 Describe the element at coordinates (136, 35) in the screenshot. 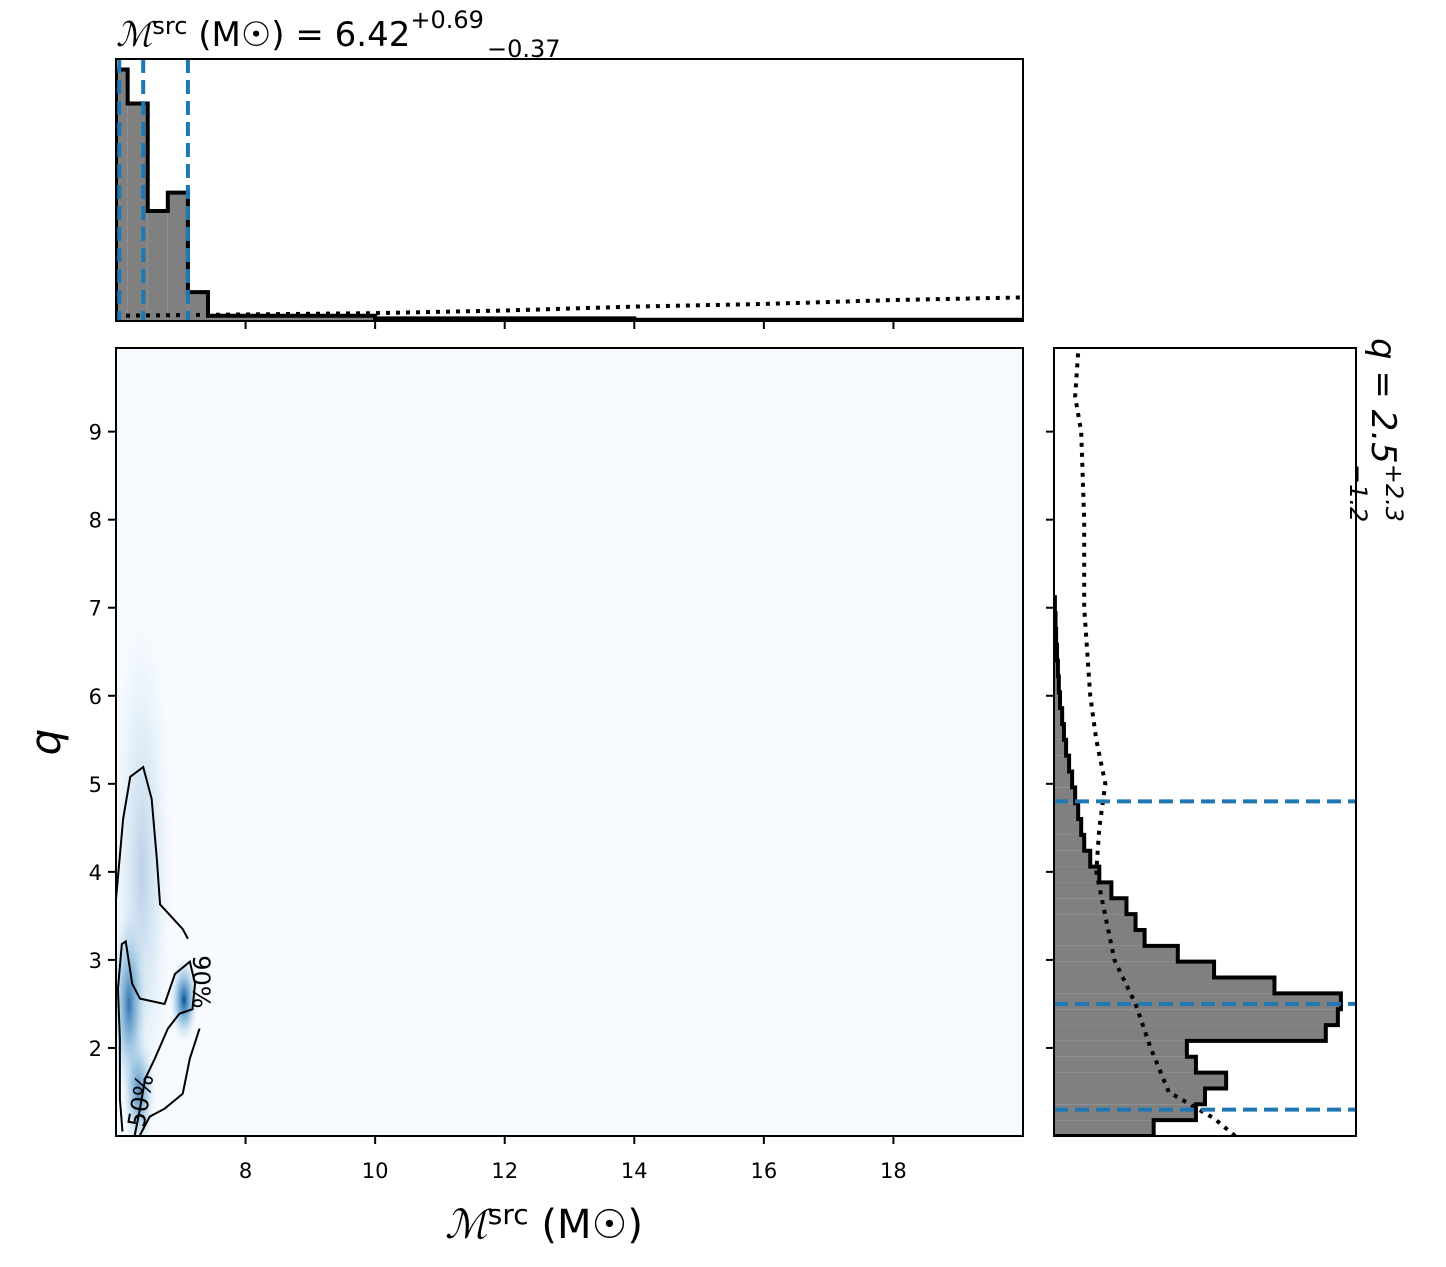

I see `title-symbol: ℳ` at that location.